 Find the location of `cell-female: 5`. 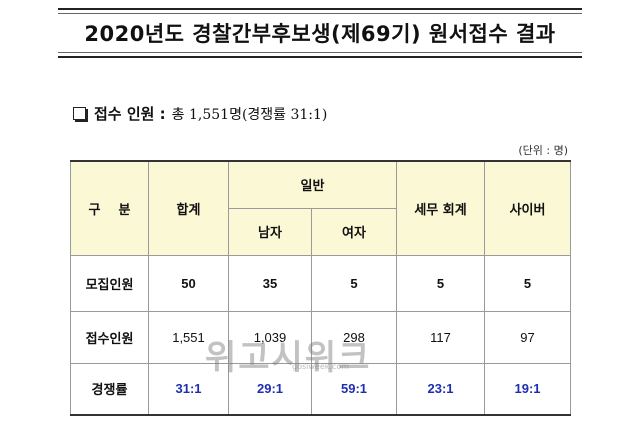

cell-female: 5 is located at coordinates (354, 283).